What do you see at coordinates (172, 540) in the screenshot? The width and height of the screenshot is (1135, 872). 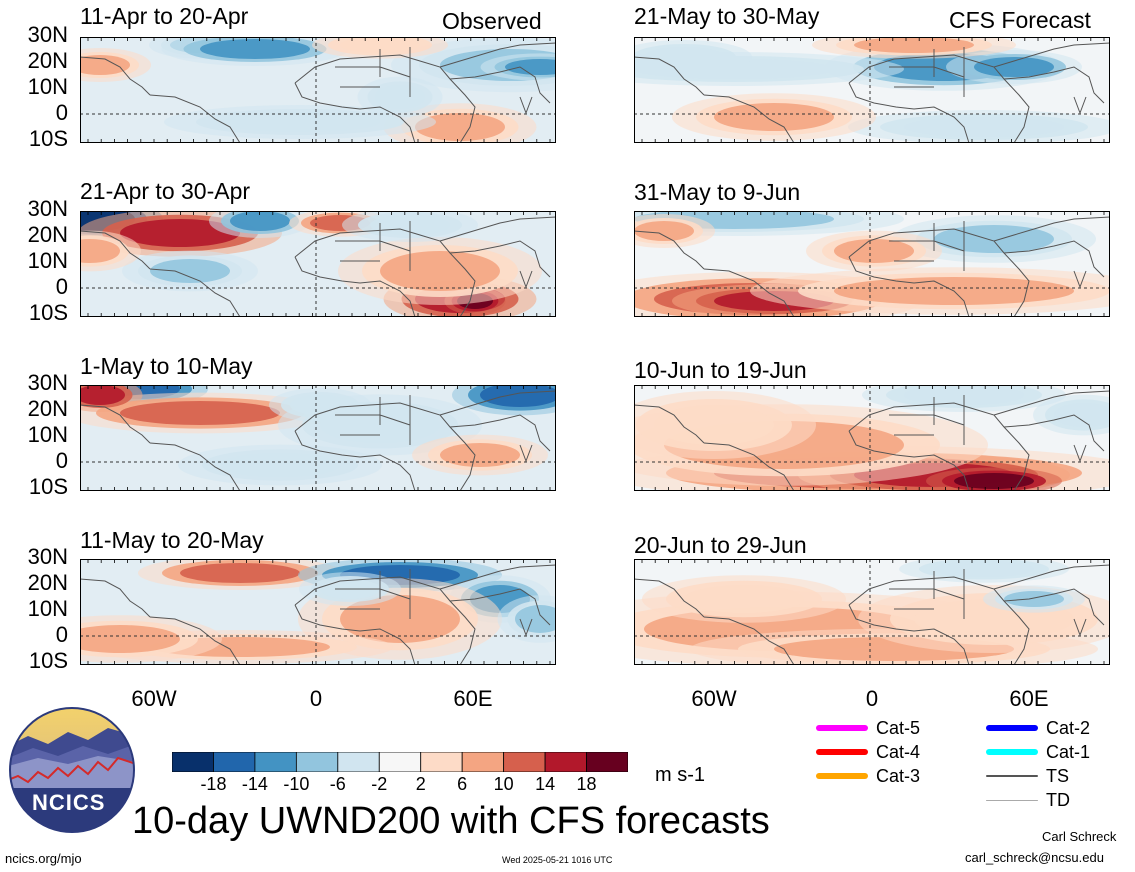 I see `panel-title-left-4: 11-May to 20-May` at bounding box center [172, 540].